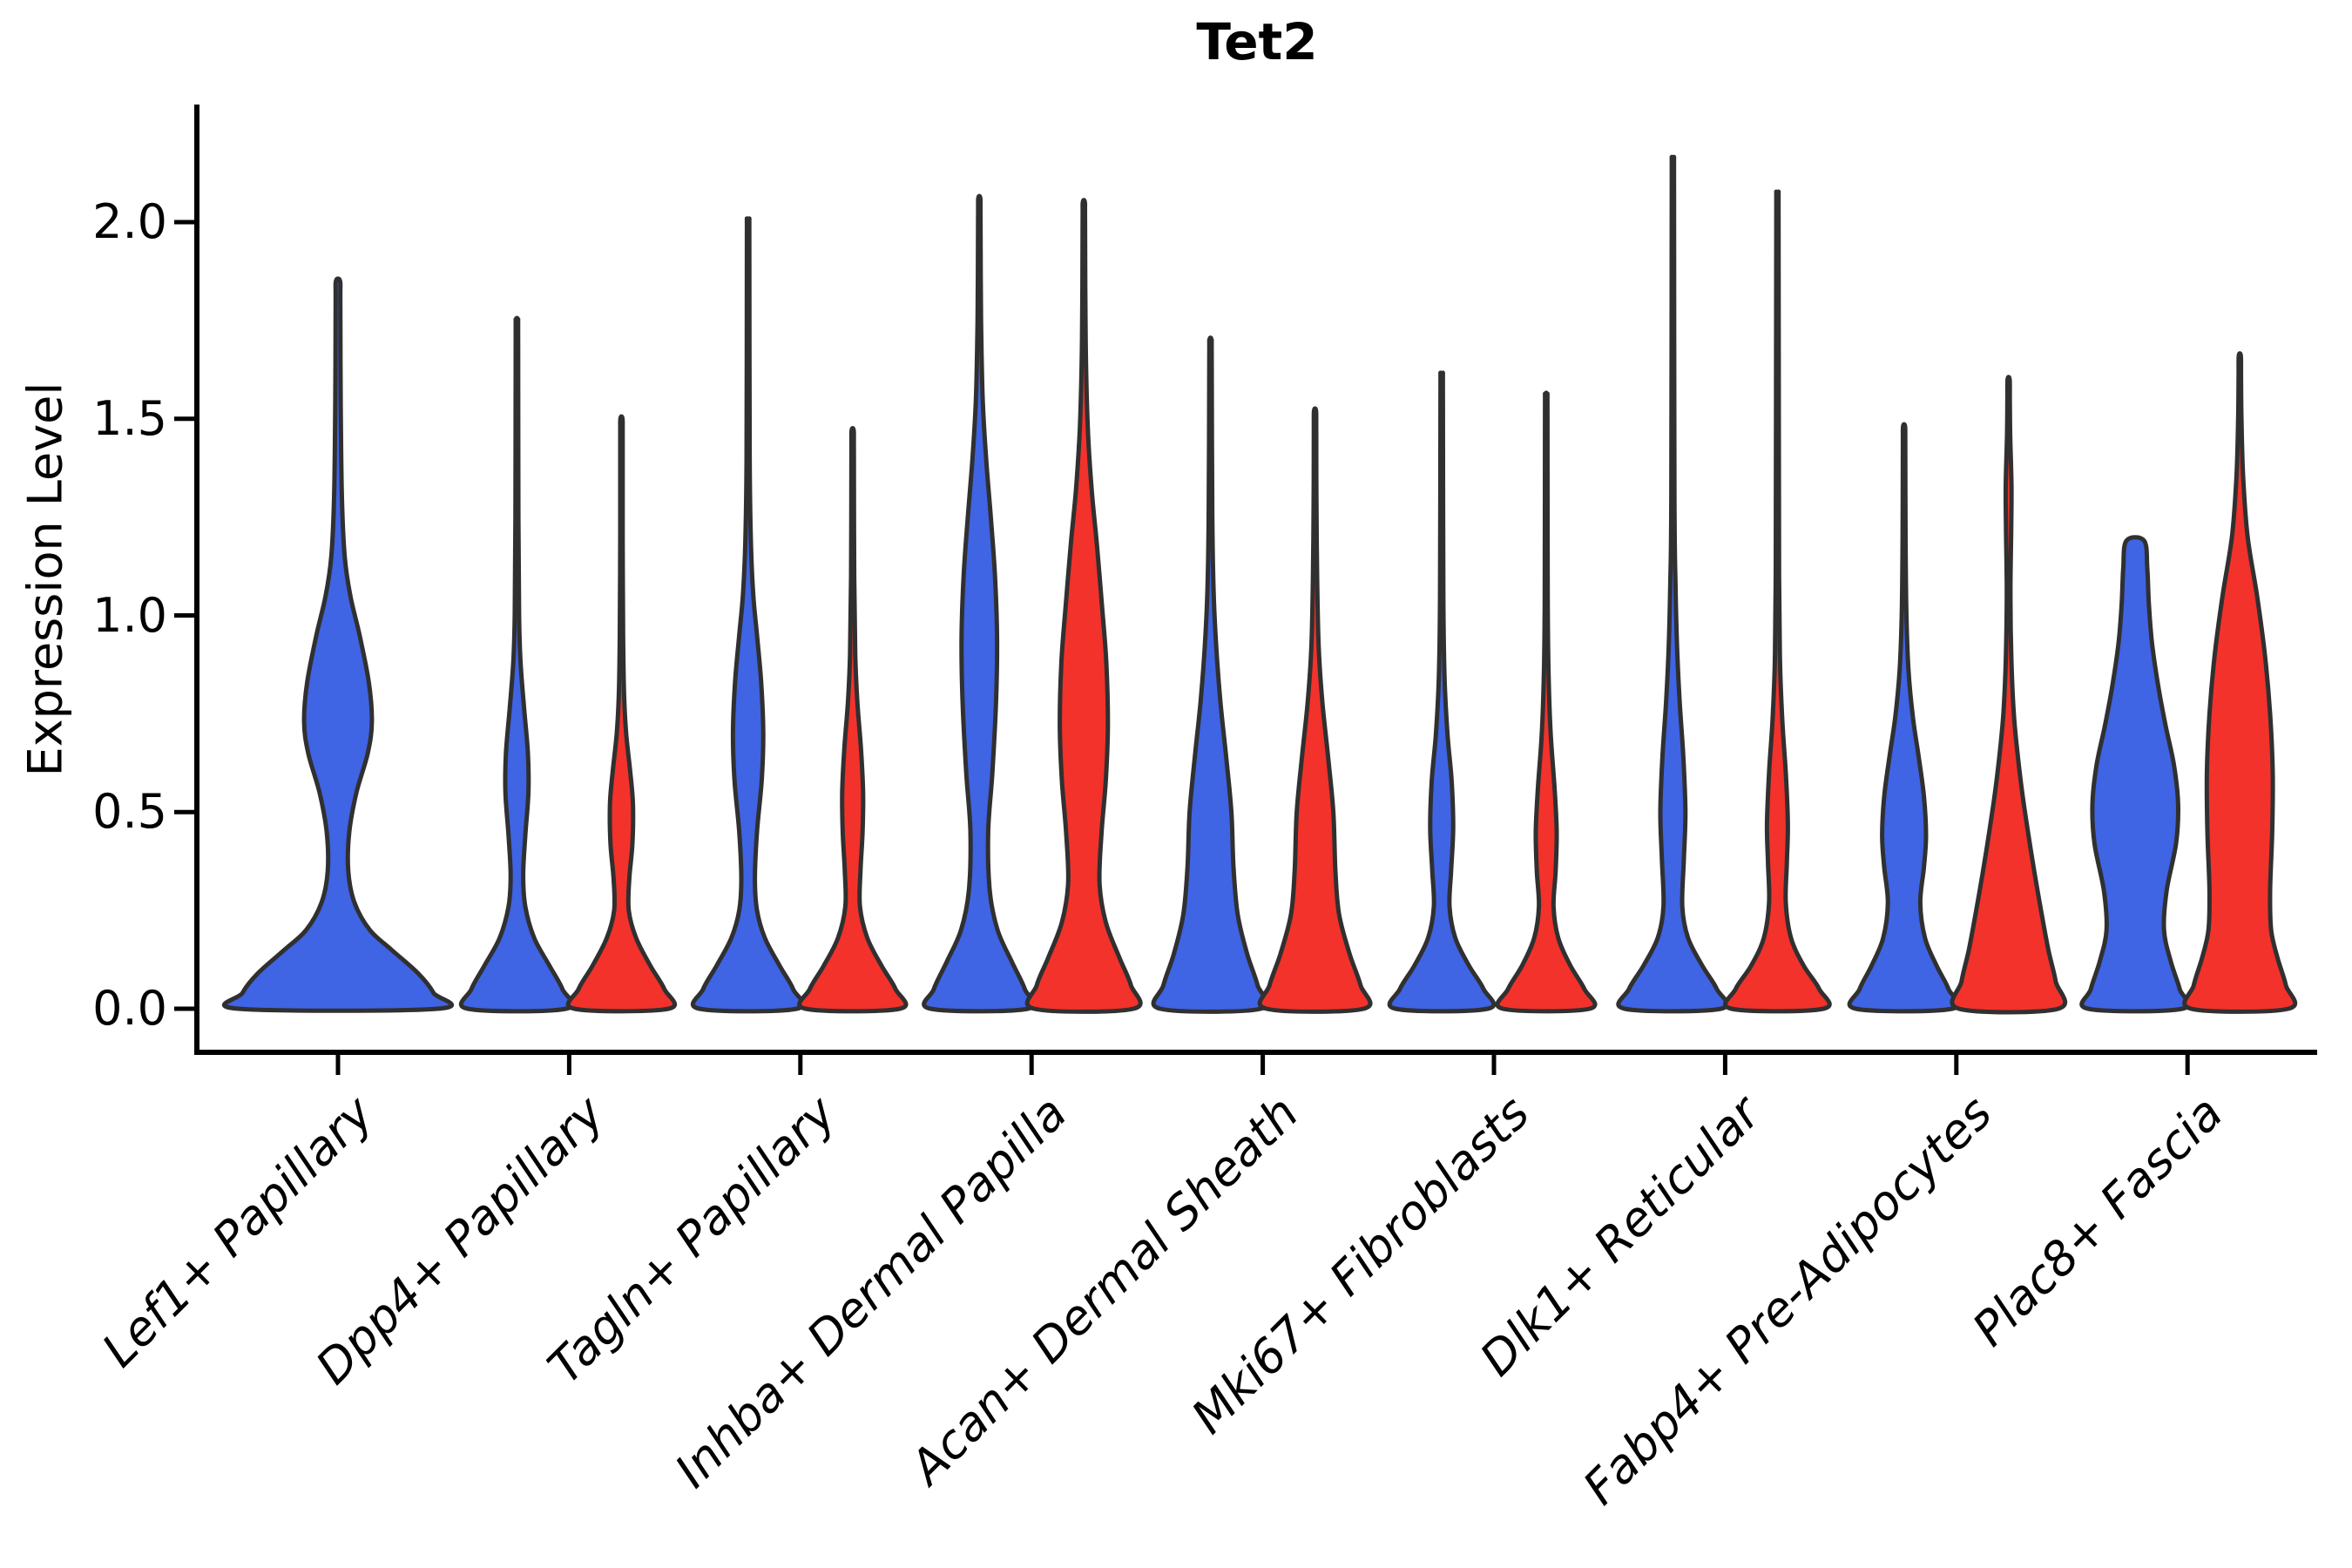  What do you see at coordinates (748, 615) in the screenshot?
I see `violin-tagln-papillary-blue` at bounding box center [748, 615].